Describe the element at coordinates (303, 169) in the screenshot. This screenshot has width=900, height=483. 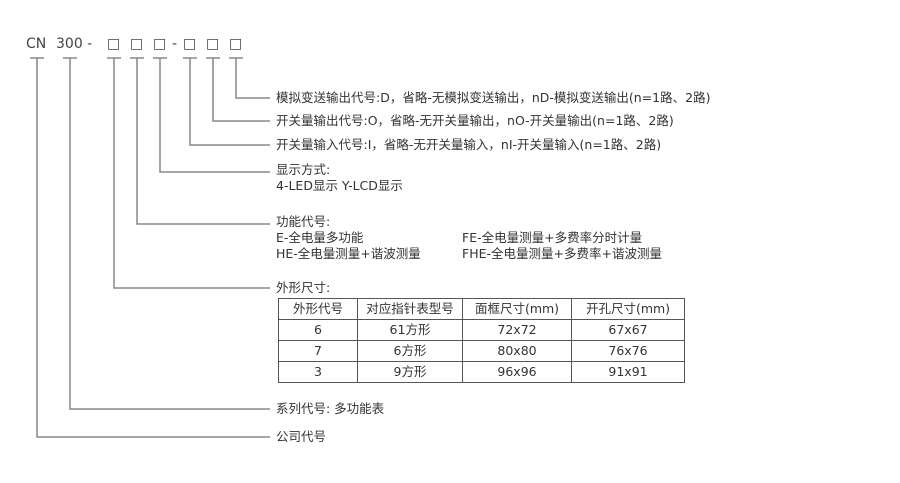
I see `display-label: 显示方式:` at that location.